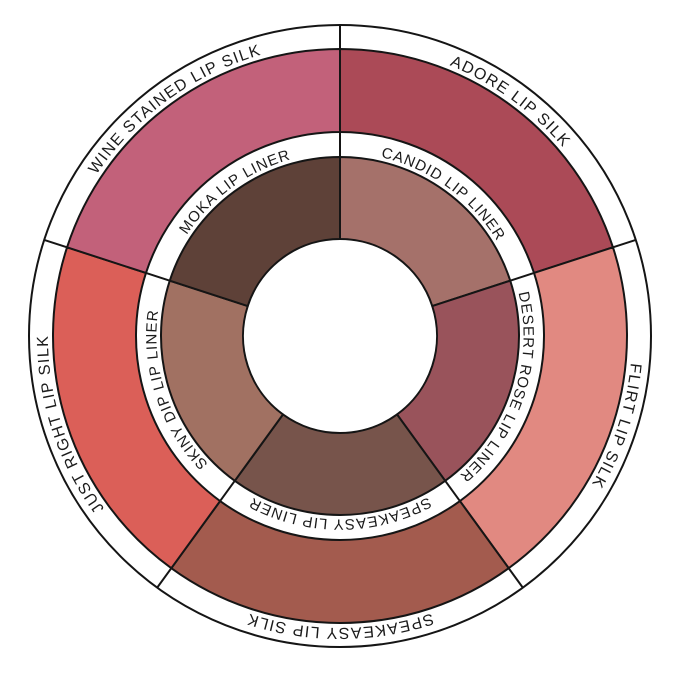 This screenshot has width=679, height=679. I want to click on inner-segment-speakeasy-lip-liner, so click(340, 464).